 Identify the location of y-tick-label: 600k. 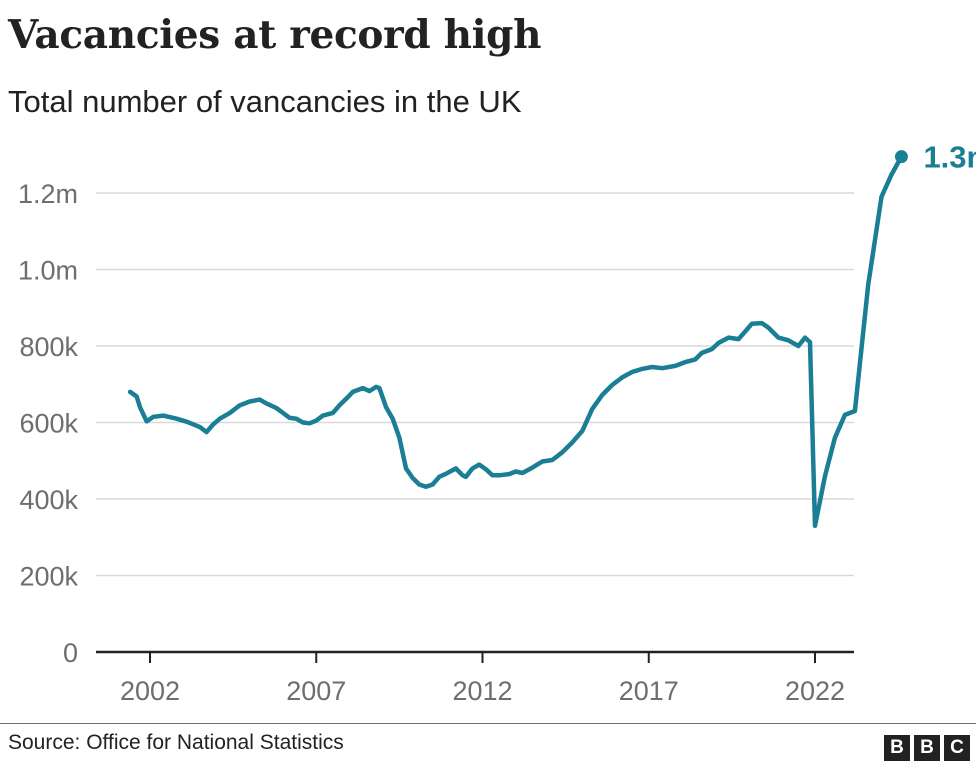
(48, 424).